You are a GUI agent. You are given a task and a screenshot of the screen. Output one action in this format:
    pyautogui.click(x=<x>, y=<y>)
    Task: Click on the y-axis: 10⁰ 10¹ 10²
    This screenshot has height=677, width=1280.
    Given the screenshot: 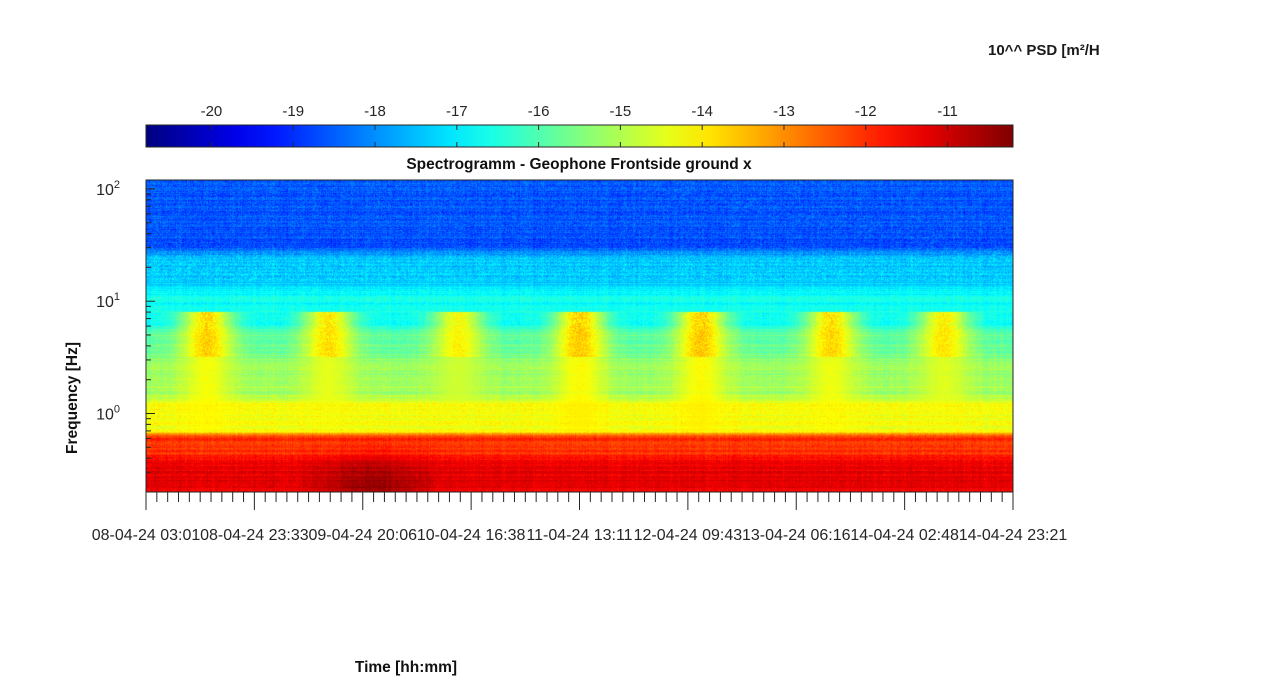 What is the action you would take?
    pyautogui.click(x=125, y=336)
    